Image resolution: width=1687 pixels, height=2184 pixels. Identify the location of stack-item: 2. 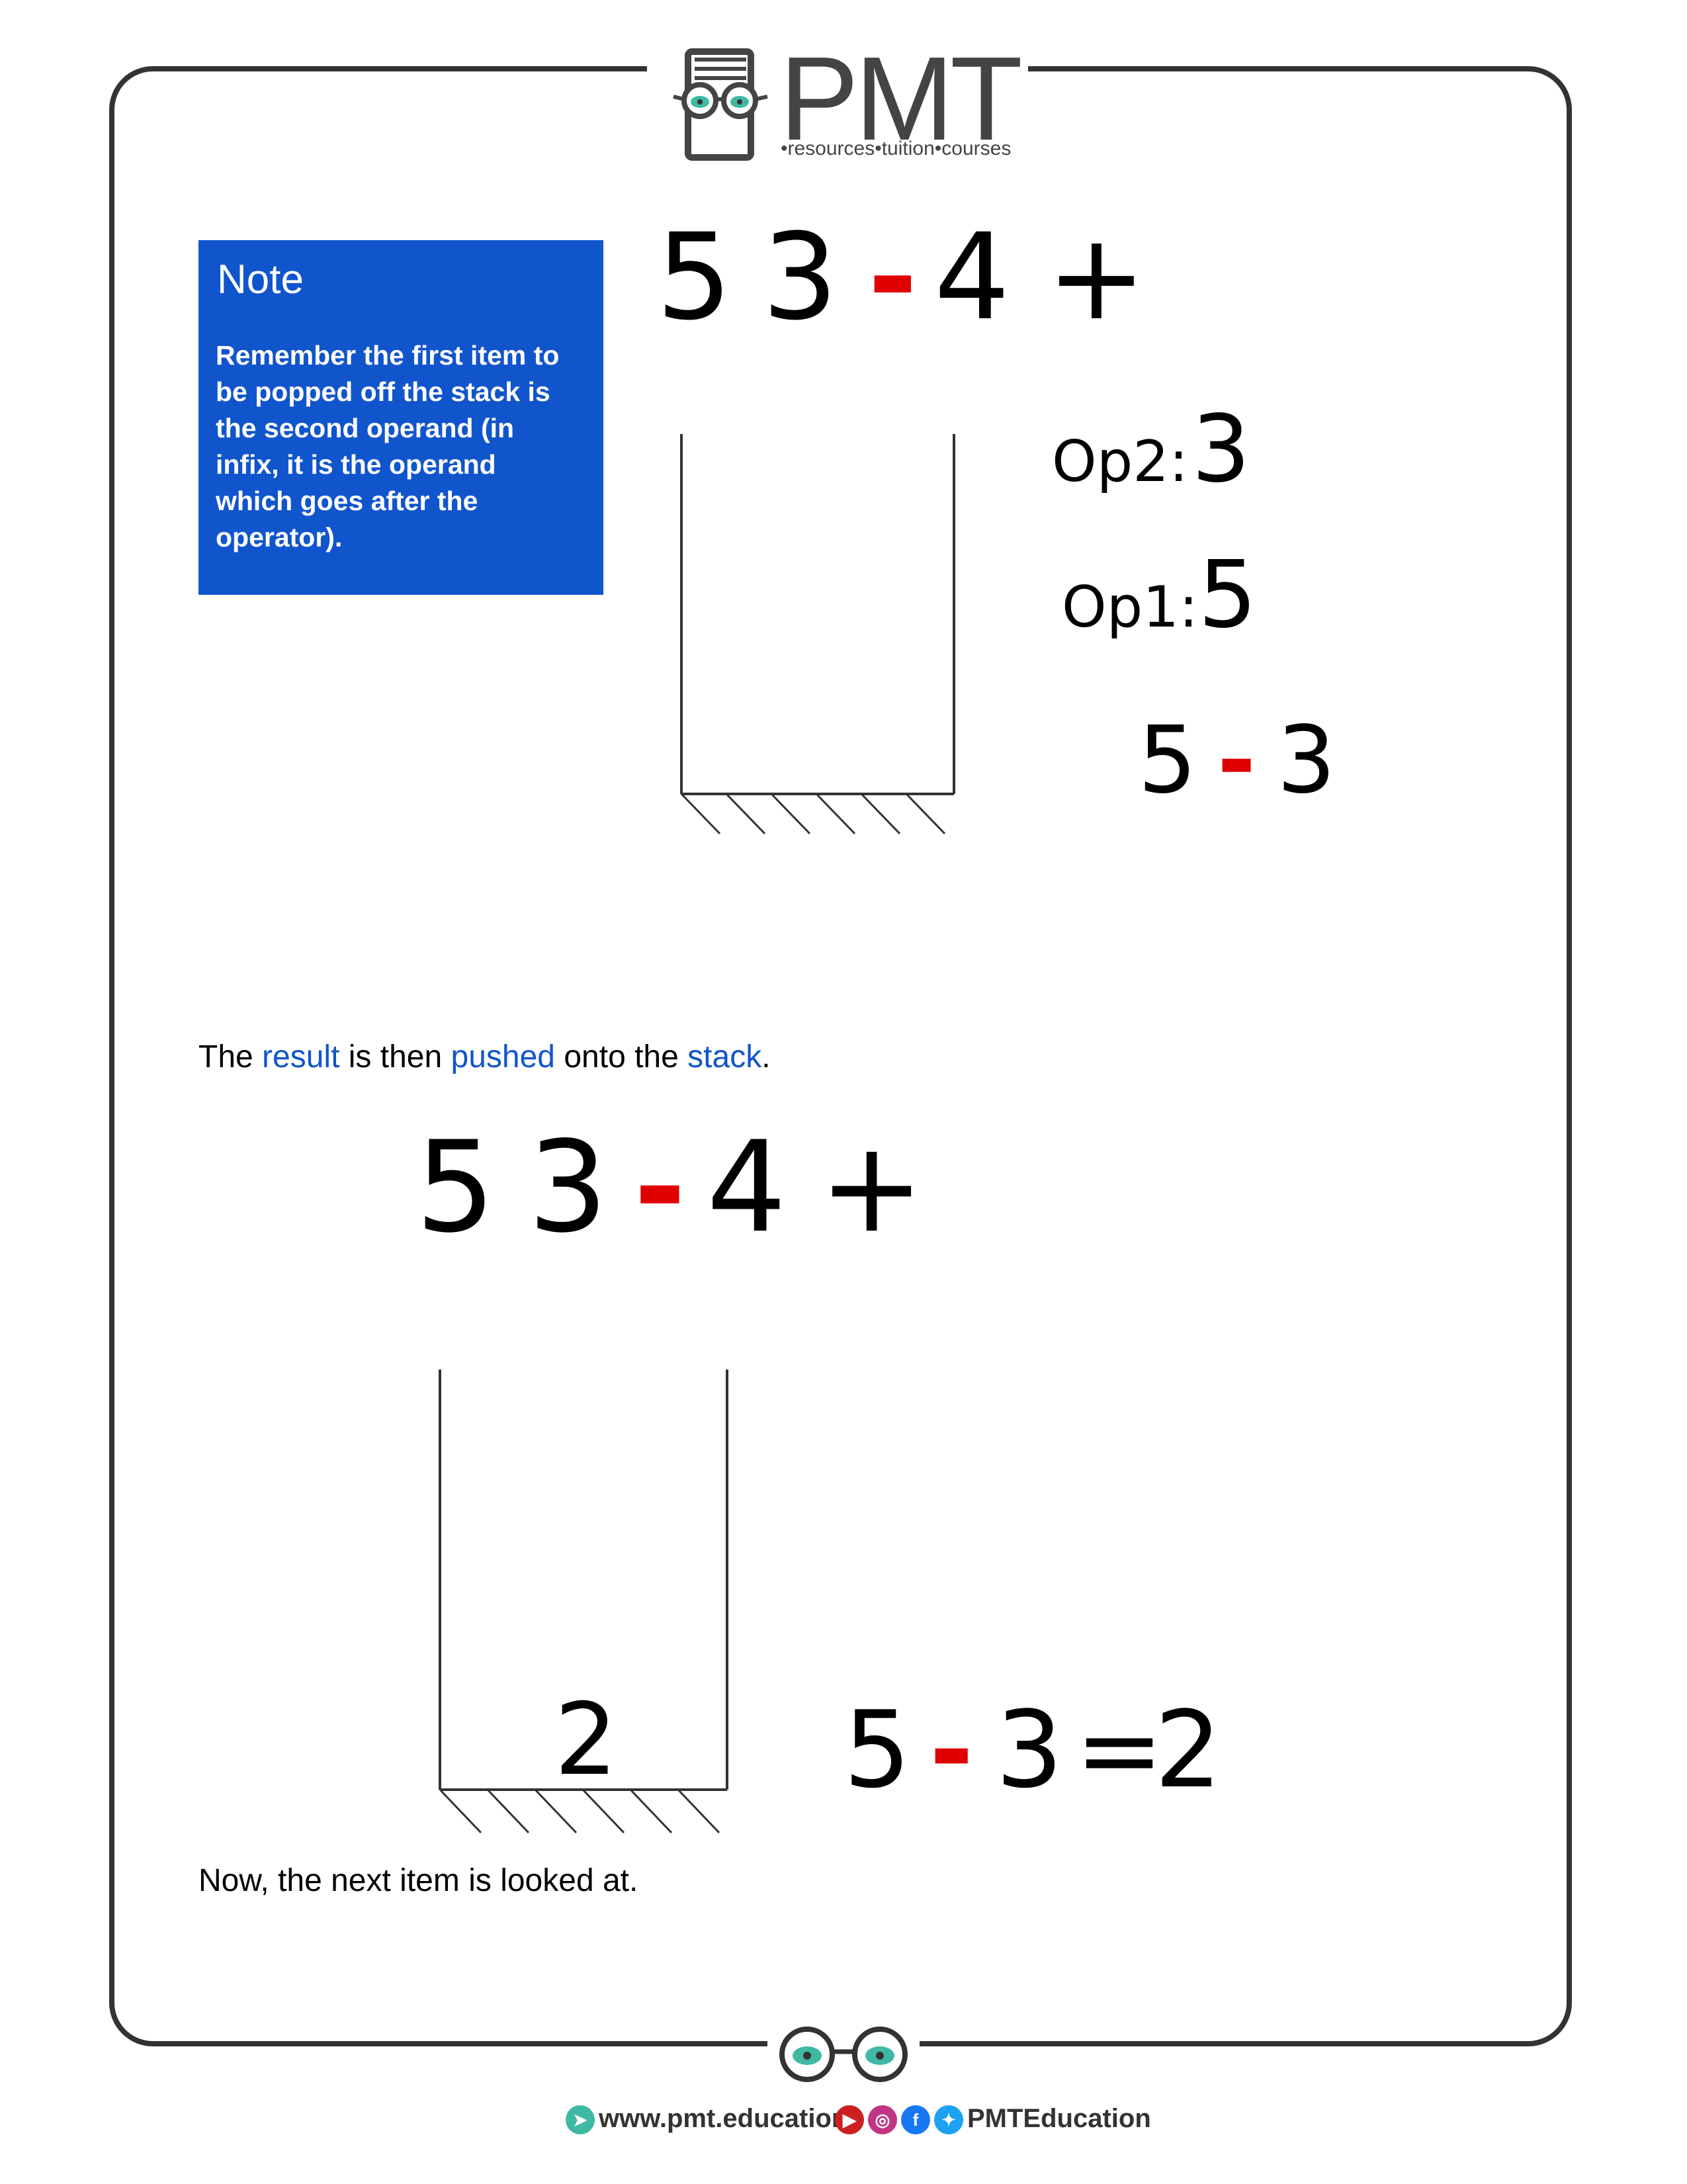
(586, 1740).